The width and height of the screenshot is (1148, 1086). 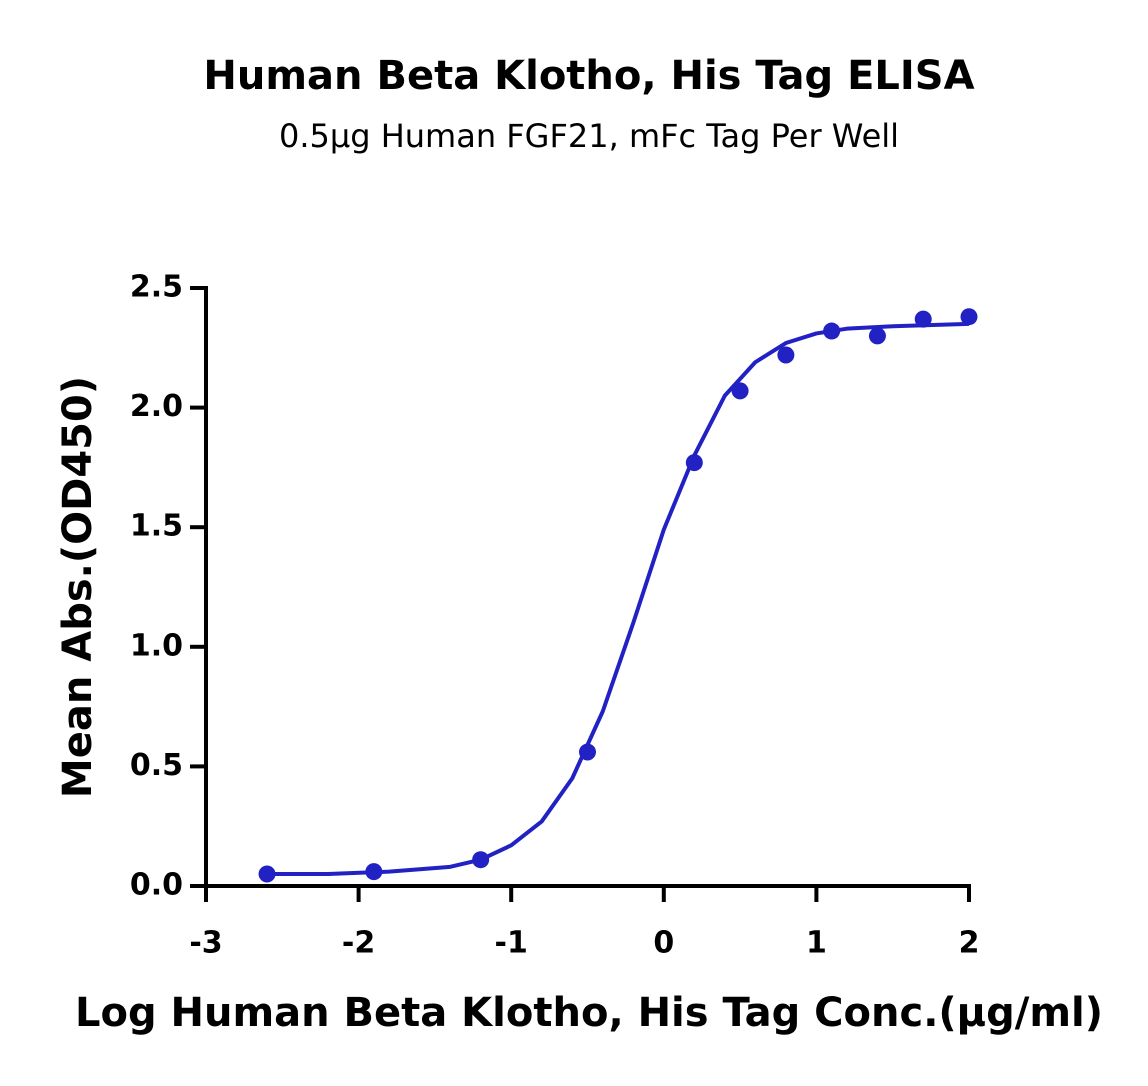 What do you see at coordinates (816, 943) in the screenshot?
I see `x-tick-label: 1` at bounding box center [816, 943].